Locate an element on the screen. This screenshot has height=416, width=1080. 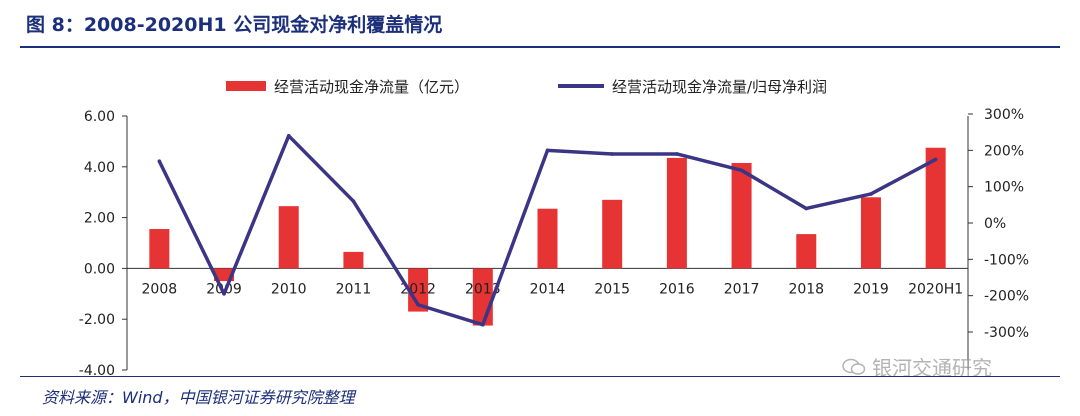
ratio-point-2017 is located at coordinates (741, 170).